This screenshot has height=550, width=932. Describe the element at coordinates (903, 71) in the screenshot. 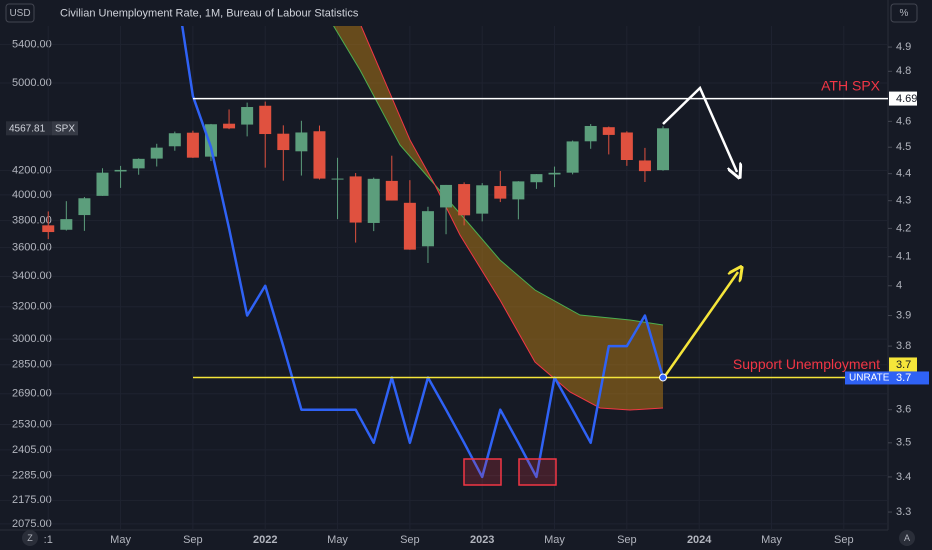

I see `y2-tick-label: 4.8` at that location.